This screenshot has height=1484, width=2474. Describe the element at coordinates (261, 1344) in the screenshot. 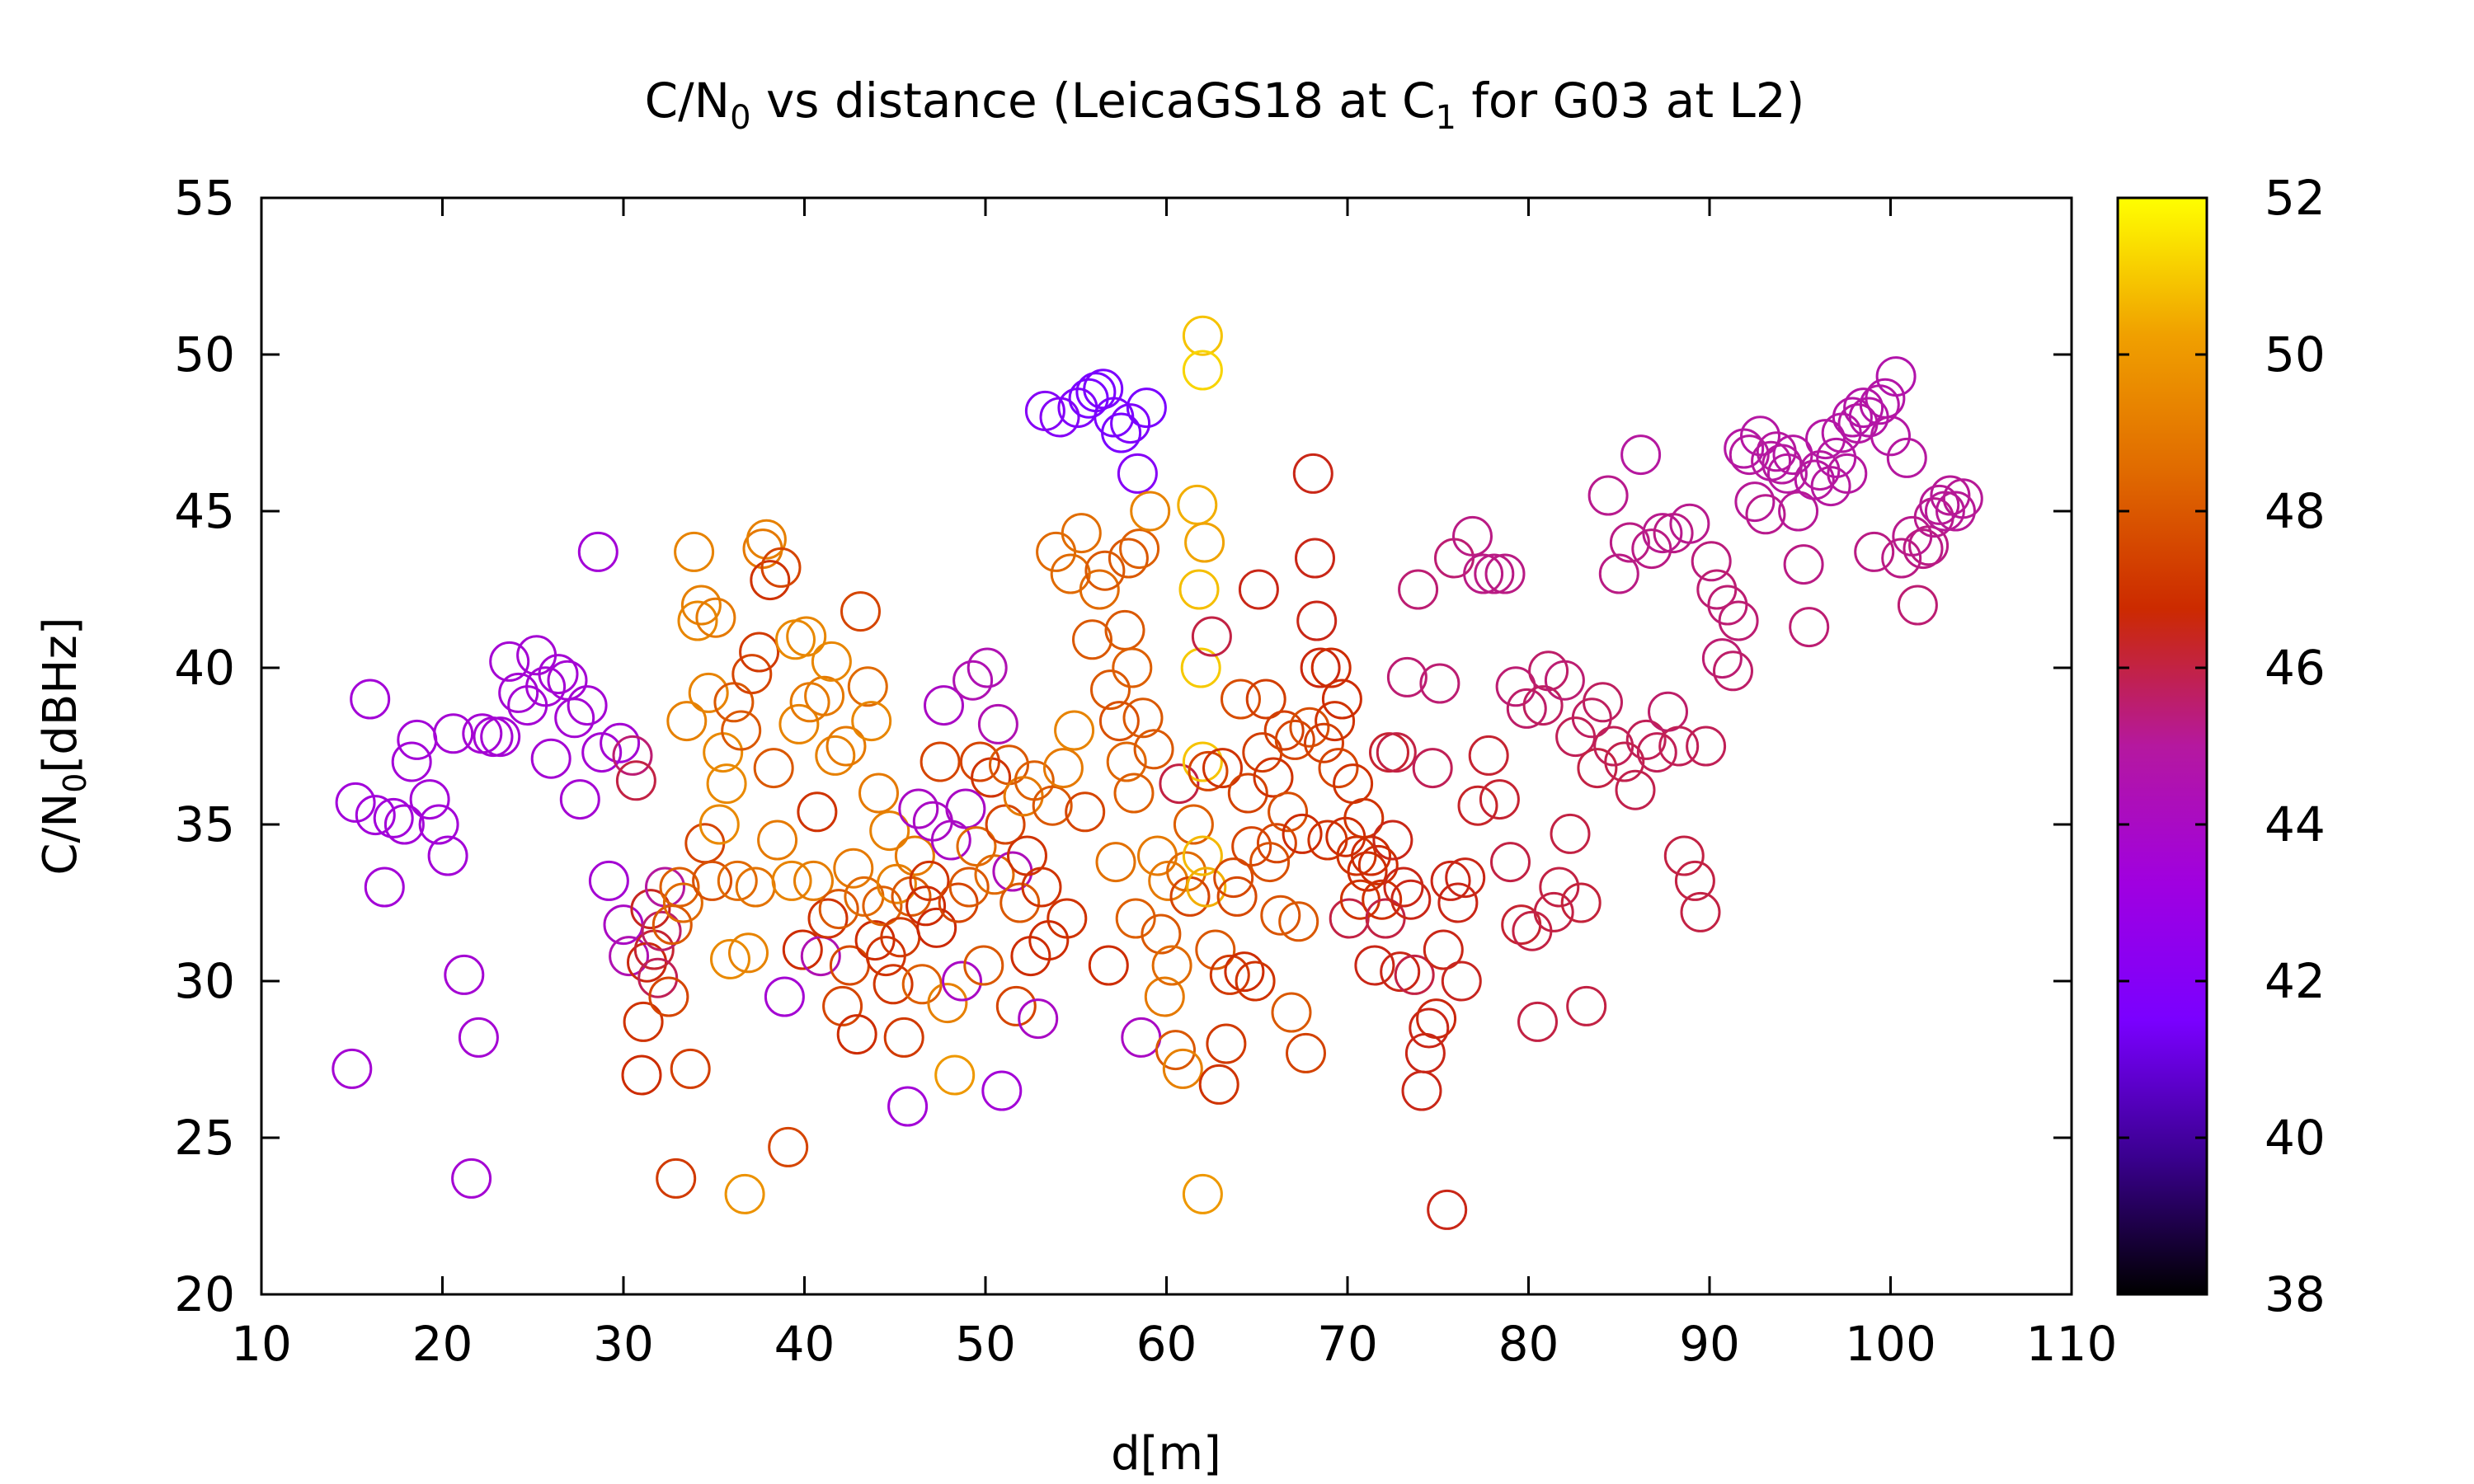

I see `x-tick-label: 10` at that location.